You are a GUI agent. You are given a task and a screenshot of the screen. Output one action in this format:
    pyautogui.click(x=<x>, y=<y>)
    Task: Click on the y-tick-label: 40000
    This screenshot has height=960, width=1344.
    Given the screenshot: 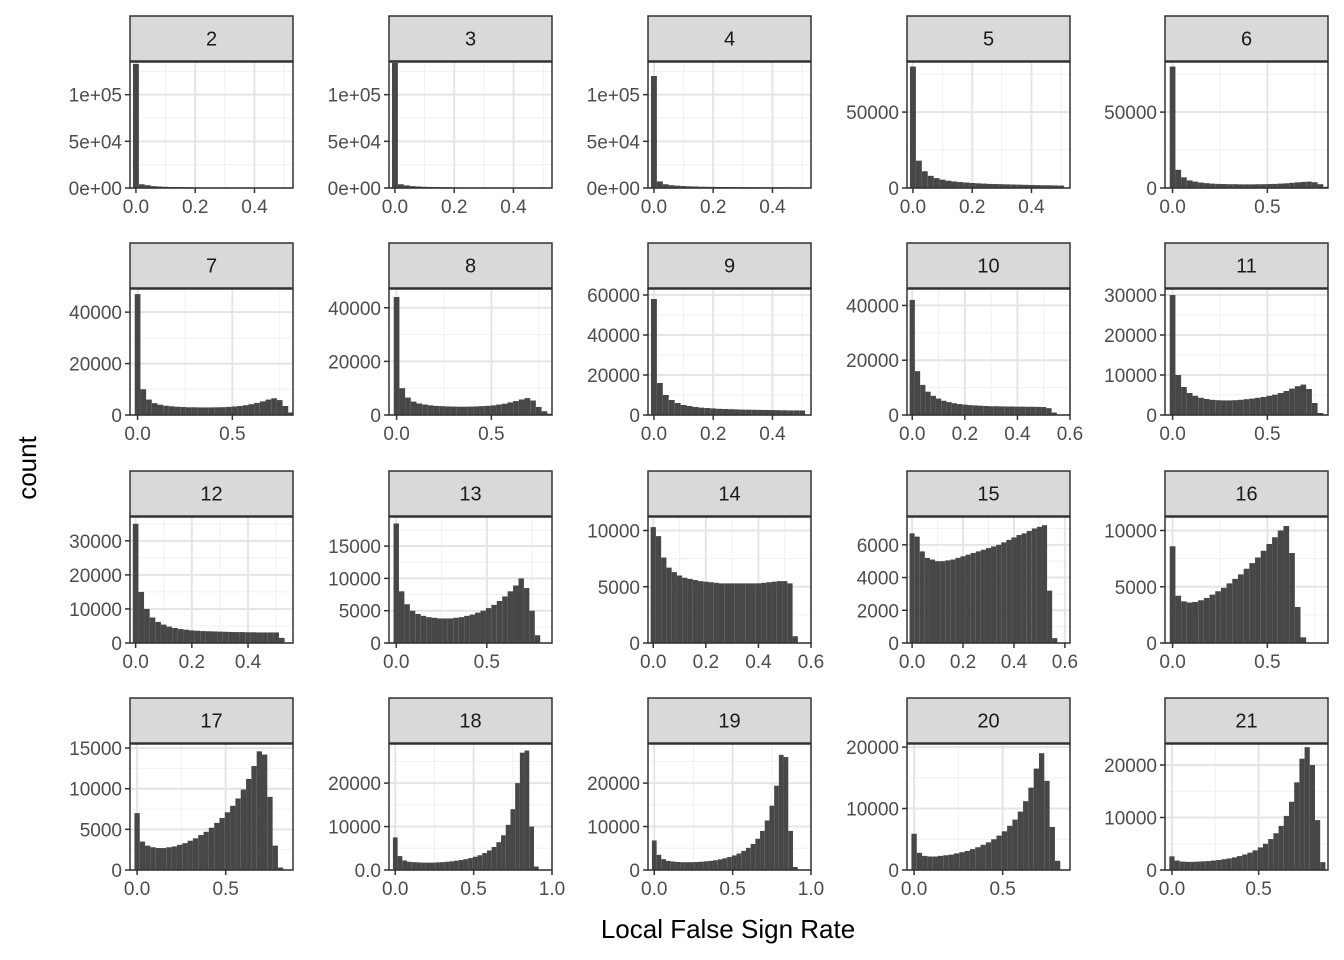 What is the action you would take?
    pyautogui.click(x=354, y=309)
    